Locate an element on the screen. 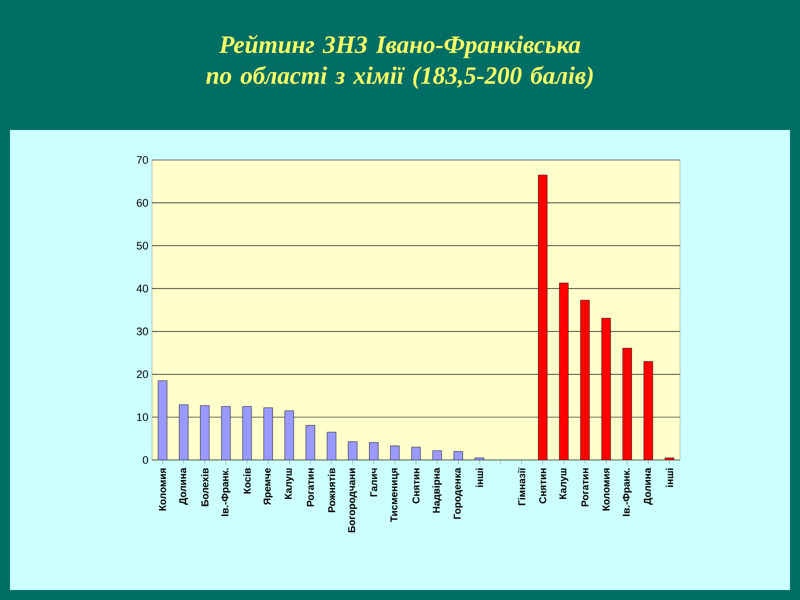 This screenshot has height=600, width=800. x-tick-label: Яремче is located at coordinates (268, 486).